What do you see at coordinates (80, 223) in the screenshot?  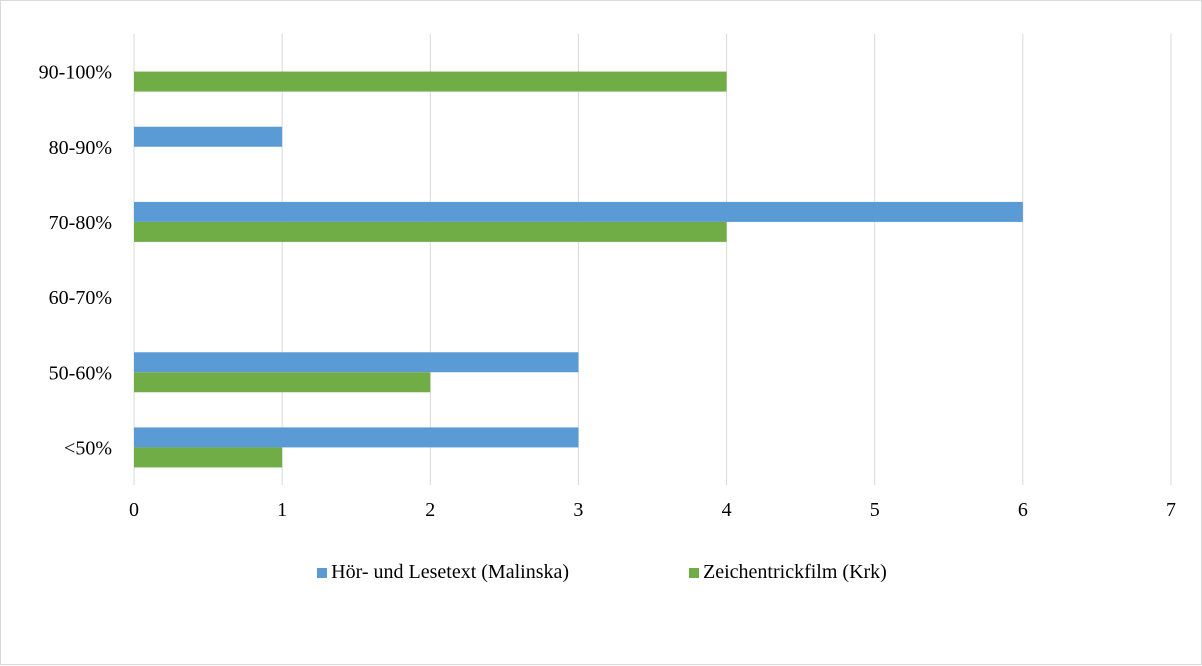 I see `category-label: 70-80%` at bounding box center [80, 223].